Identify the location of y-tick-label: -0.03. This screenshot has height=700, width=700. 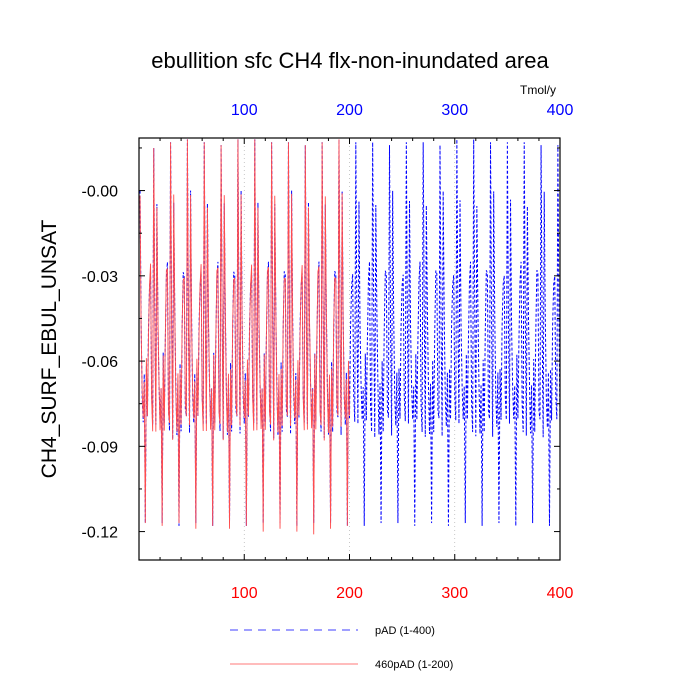
(100, 277).